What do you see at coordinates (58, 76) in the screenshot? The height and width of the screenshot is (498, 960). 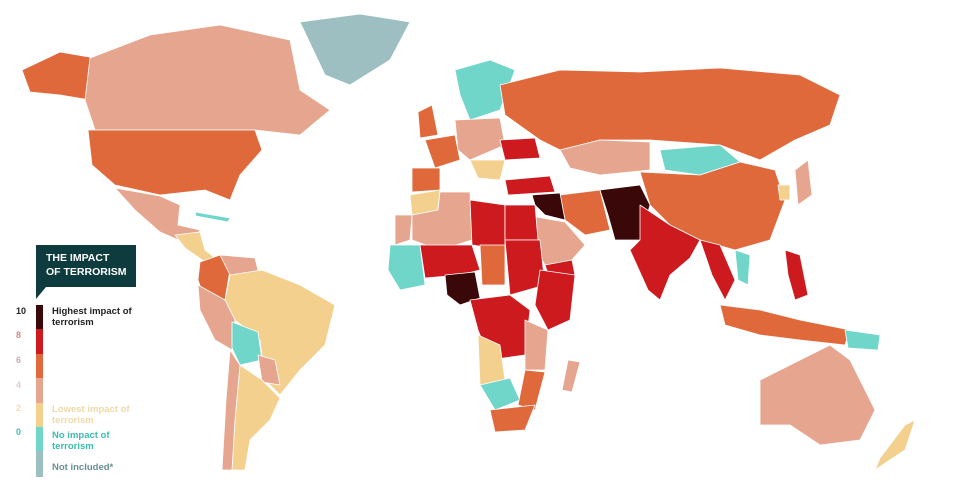 I see `country-alaska` at bounding box center [58, 76].